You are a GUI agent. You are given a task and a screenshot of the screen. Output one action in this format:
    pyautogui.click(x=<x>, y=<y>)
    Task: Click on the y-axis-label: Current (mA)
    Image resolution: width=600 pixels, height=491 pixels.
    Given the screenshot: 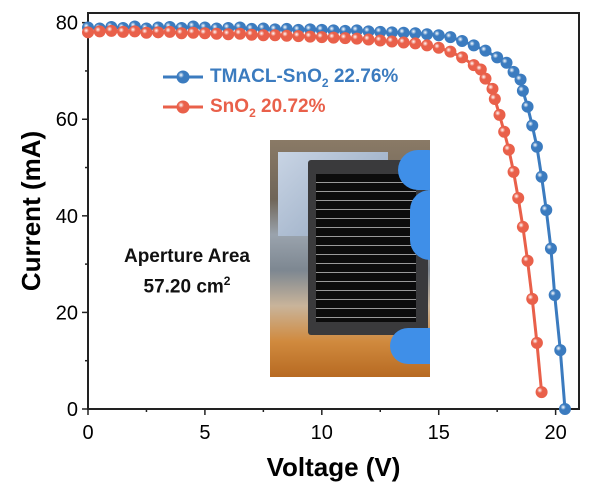 What is the action you would take?
    pyautogui.click(x=31, y=211)
    